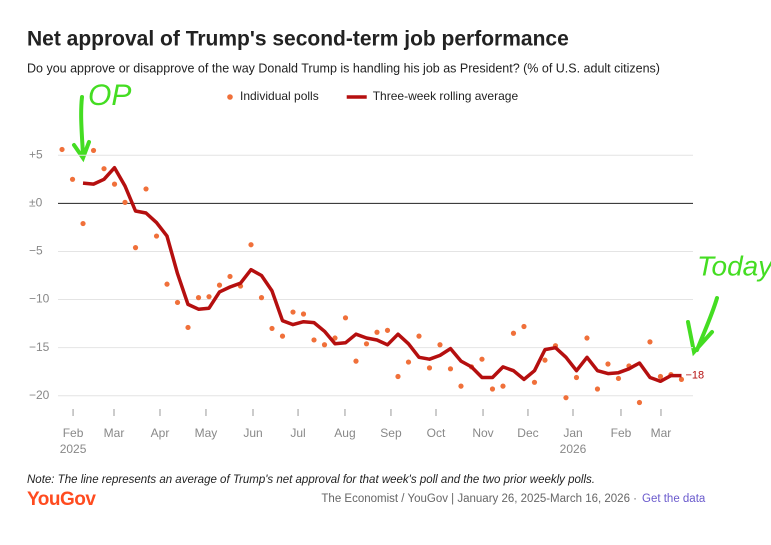 Image resolution: width=771 pixels, height=545 pixels. Describe the element at coordinates (109, 95) in the screenshot. I see `hand-annotation: OP` at that location.